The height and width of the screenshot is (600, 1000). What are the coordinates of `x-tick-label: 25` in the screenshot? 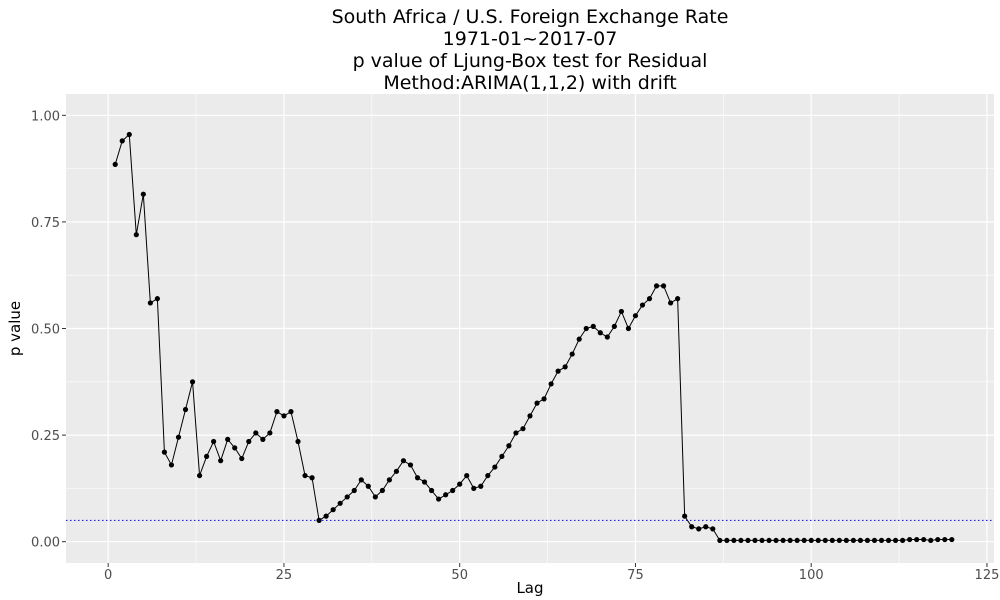 It's located at (284, 575).